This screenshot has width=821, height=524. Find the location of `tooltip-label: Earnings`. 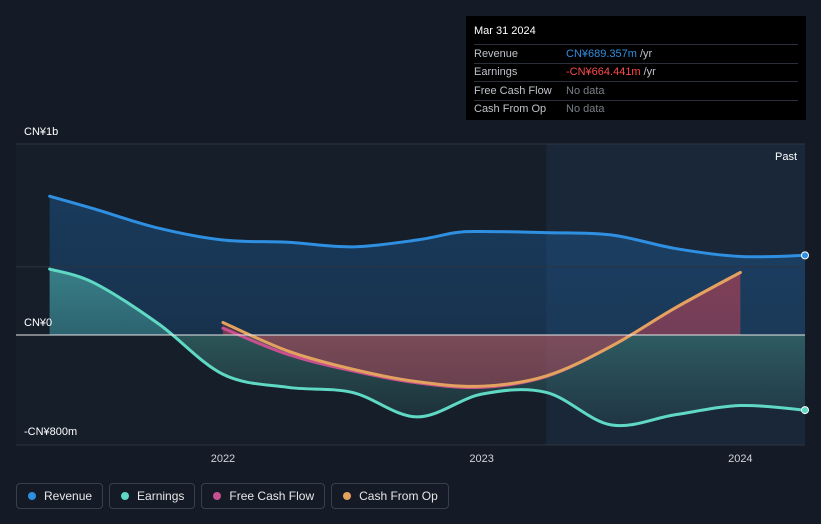

tooltip-label: Earnings is located at coordinates (496, 72).